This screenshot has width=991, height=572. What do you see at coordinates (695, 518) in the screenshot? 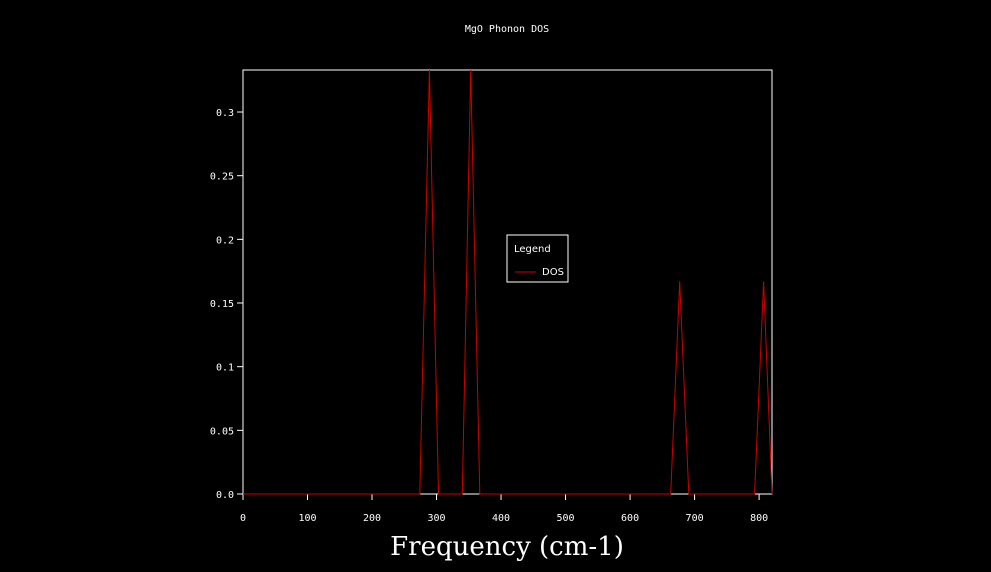
I see `x-tick-label: 700` at bounding box center [695, 518].